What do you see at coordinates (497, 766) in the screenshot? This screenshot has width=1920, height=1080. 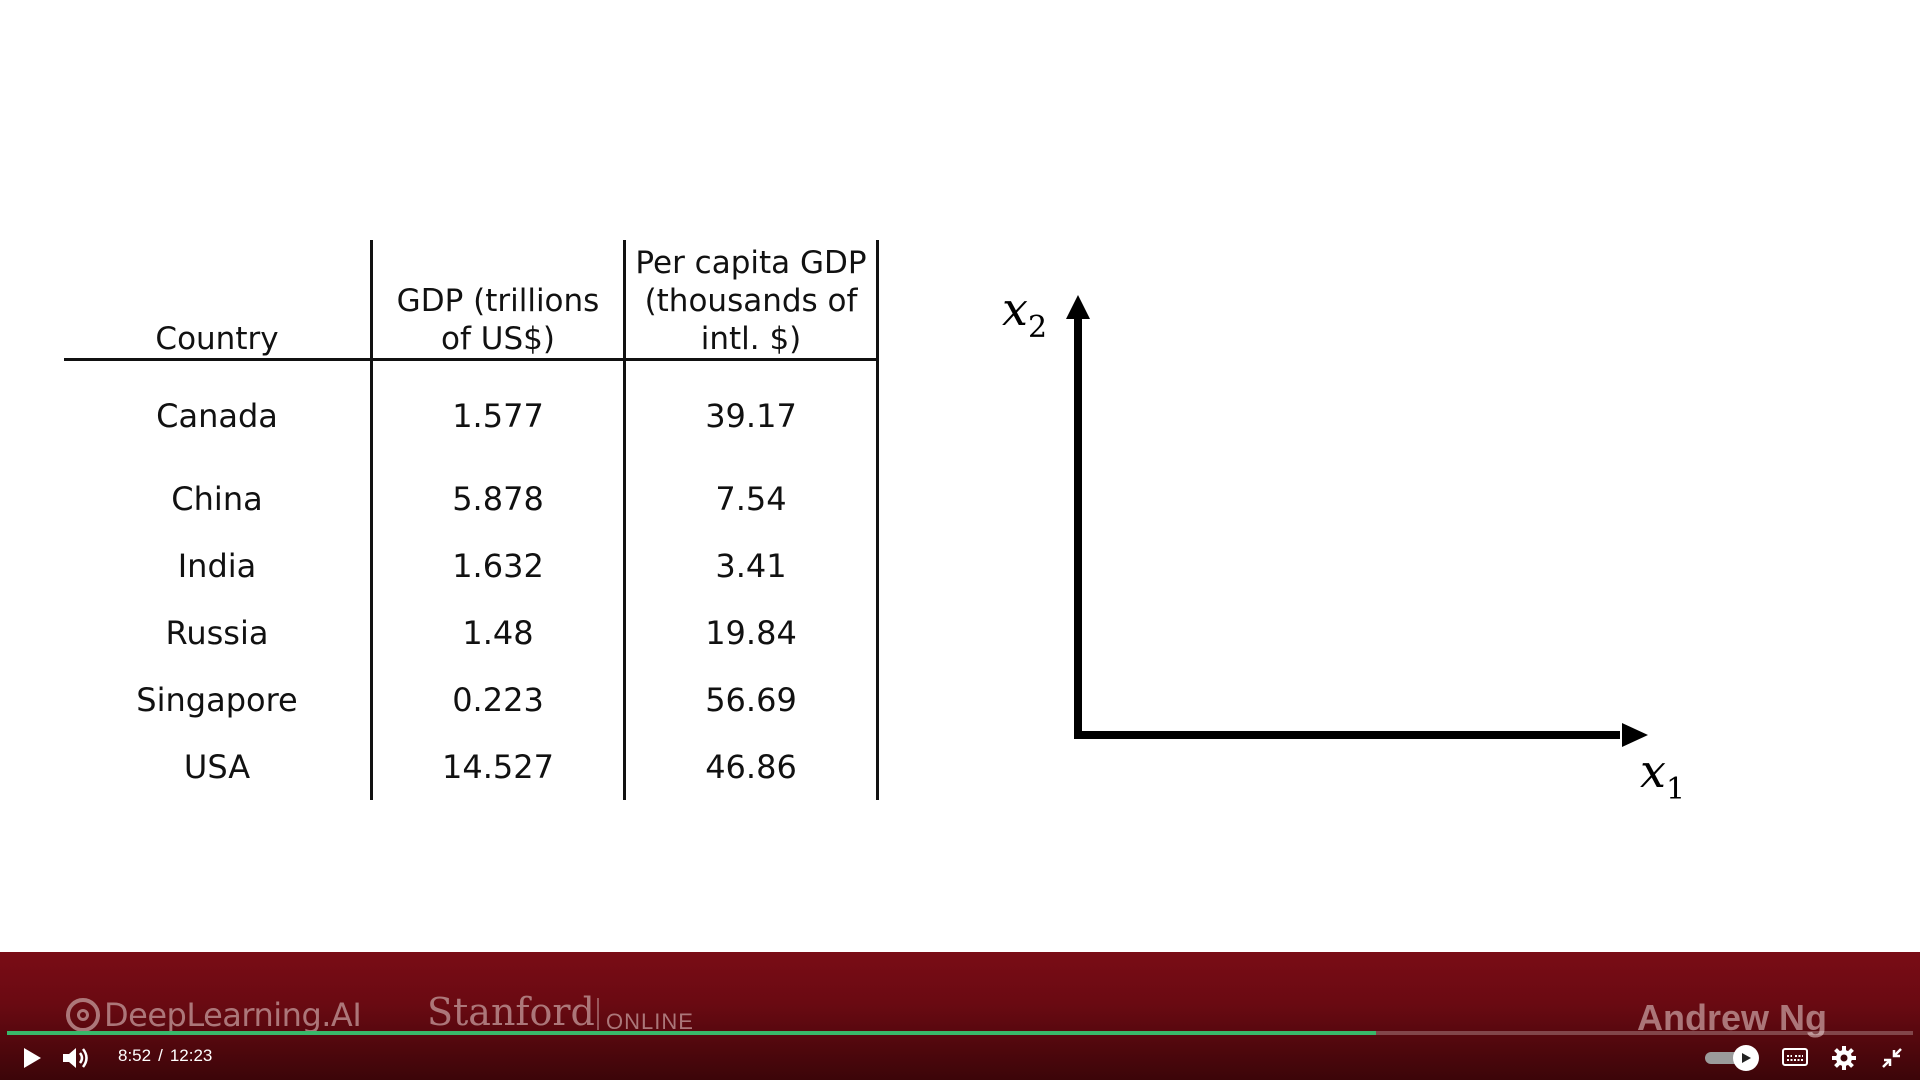 I see `gdp-cell: 14.527` at bounding box center [497, 766].